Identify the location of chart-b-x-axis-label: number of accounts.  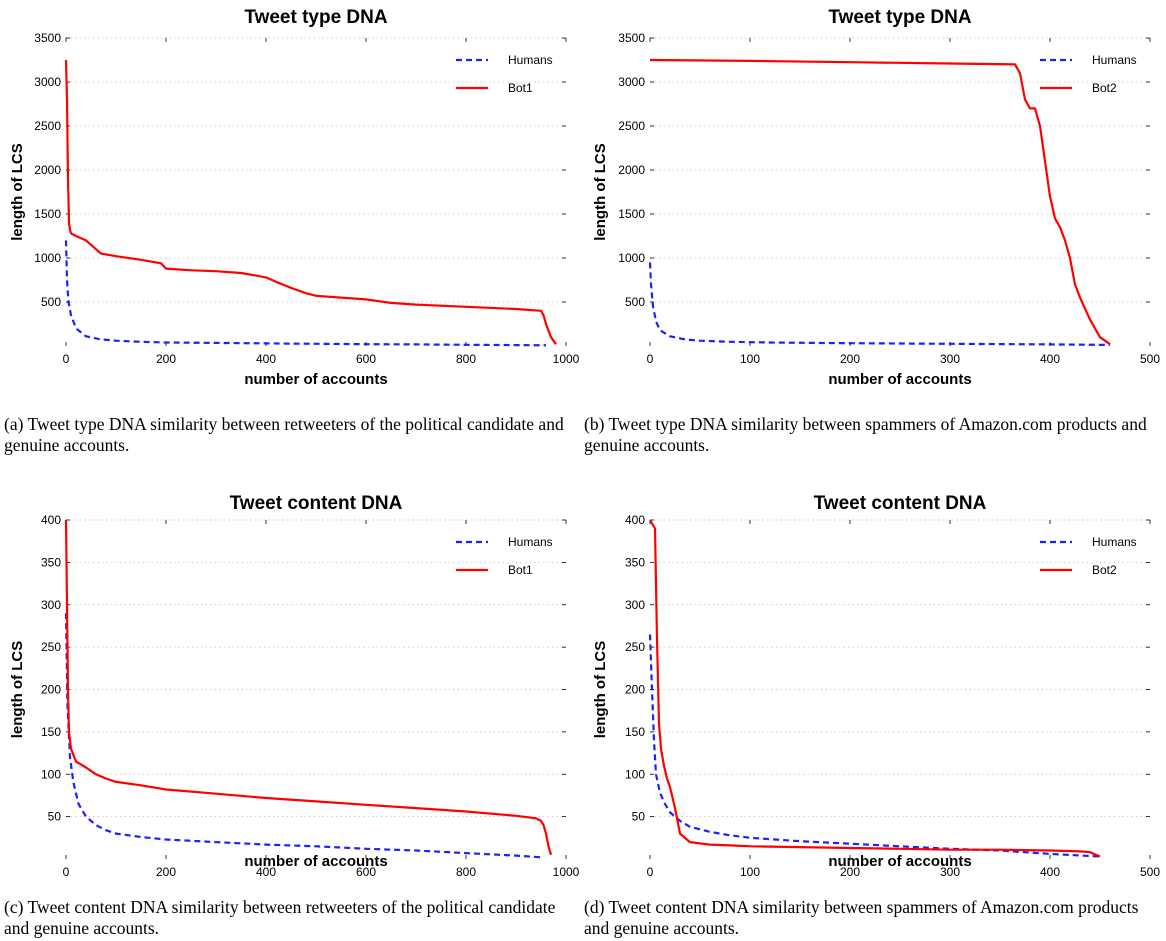
(899, 379).